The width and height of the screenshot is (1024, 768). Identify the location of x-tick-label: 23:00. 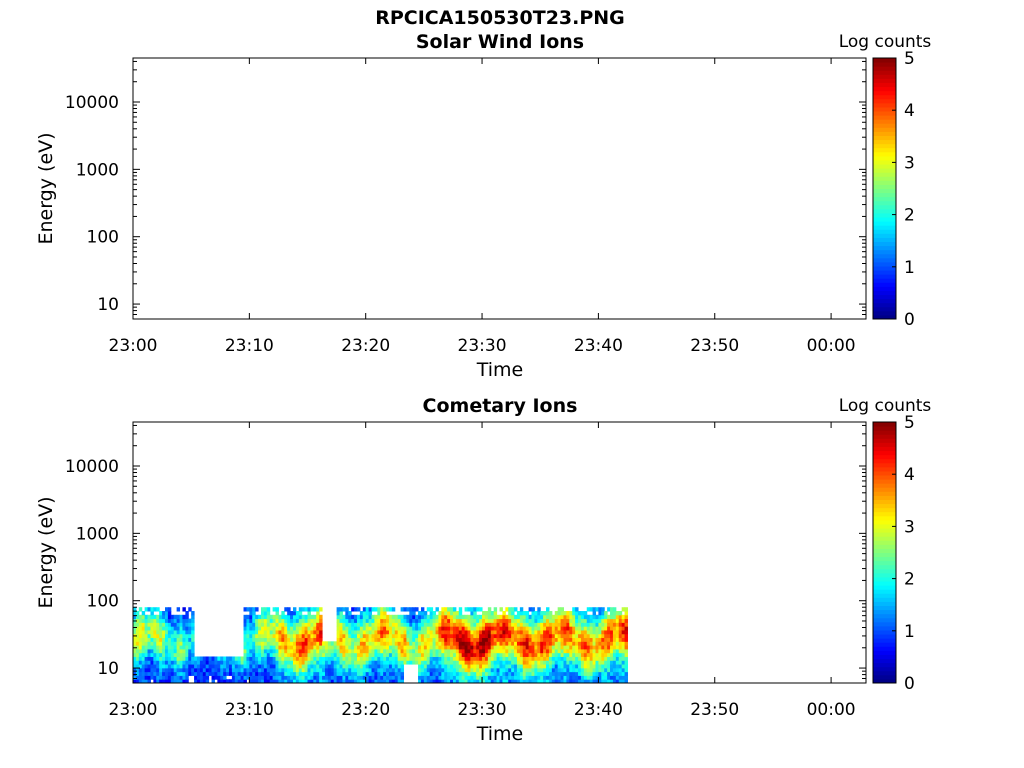
(133, 710).